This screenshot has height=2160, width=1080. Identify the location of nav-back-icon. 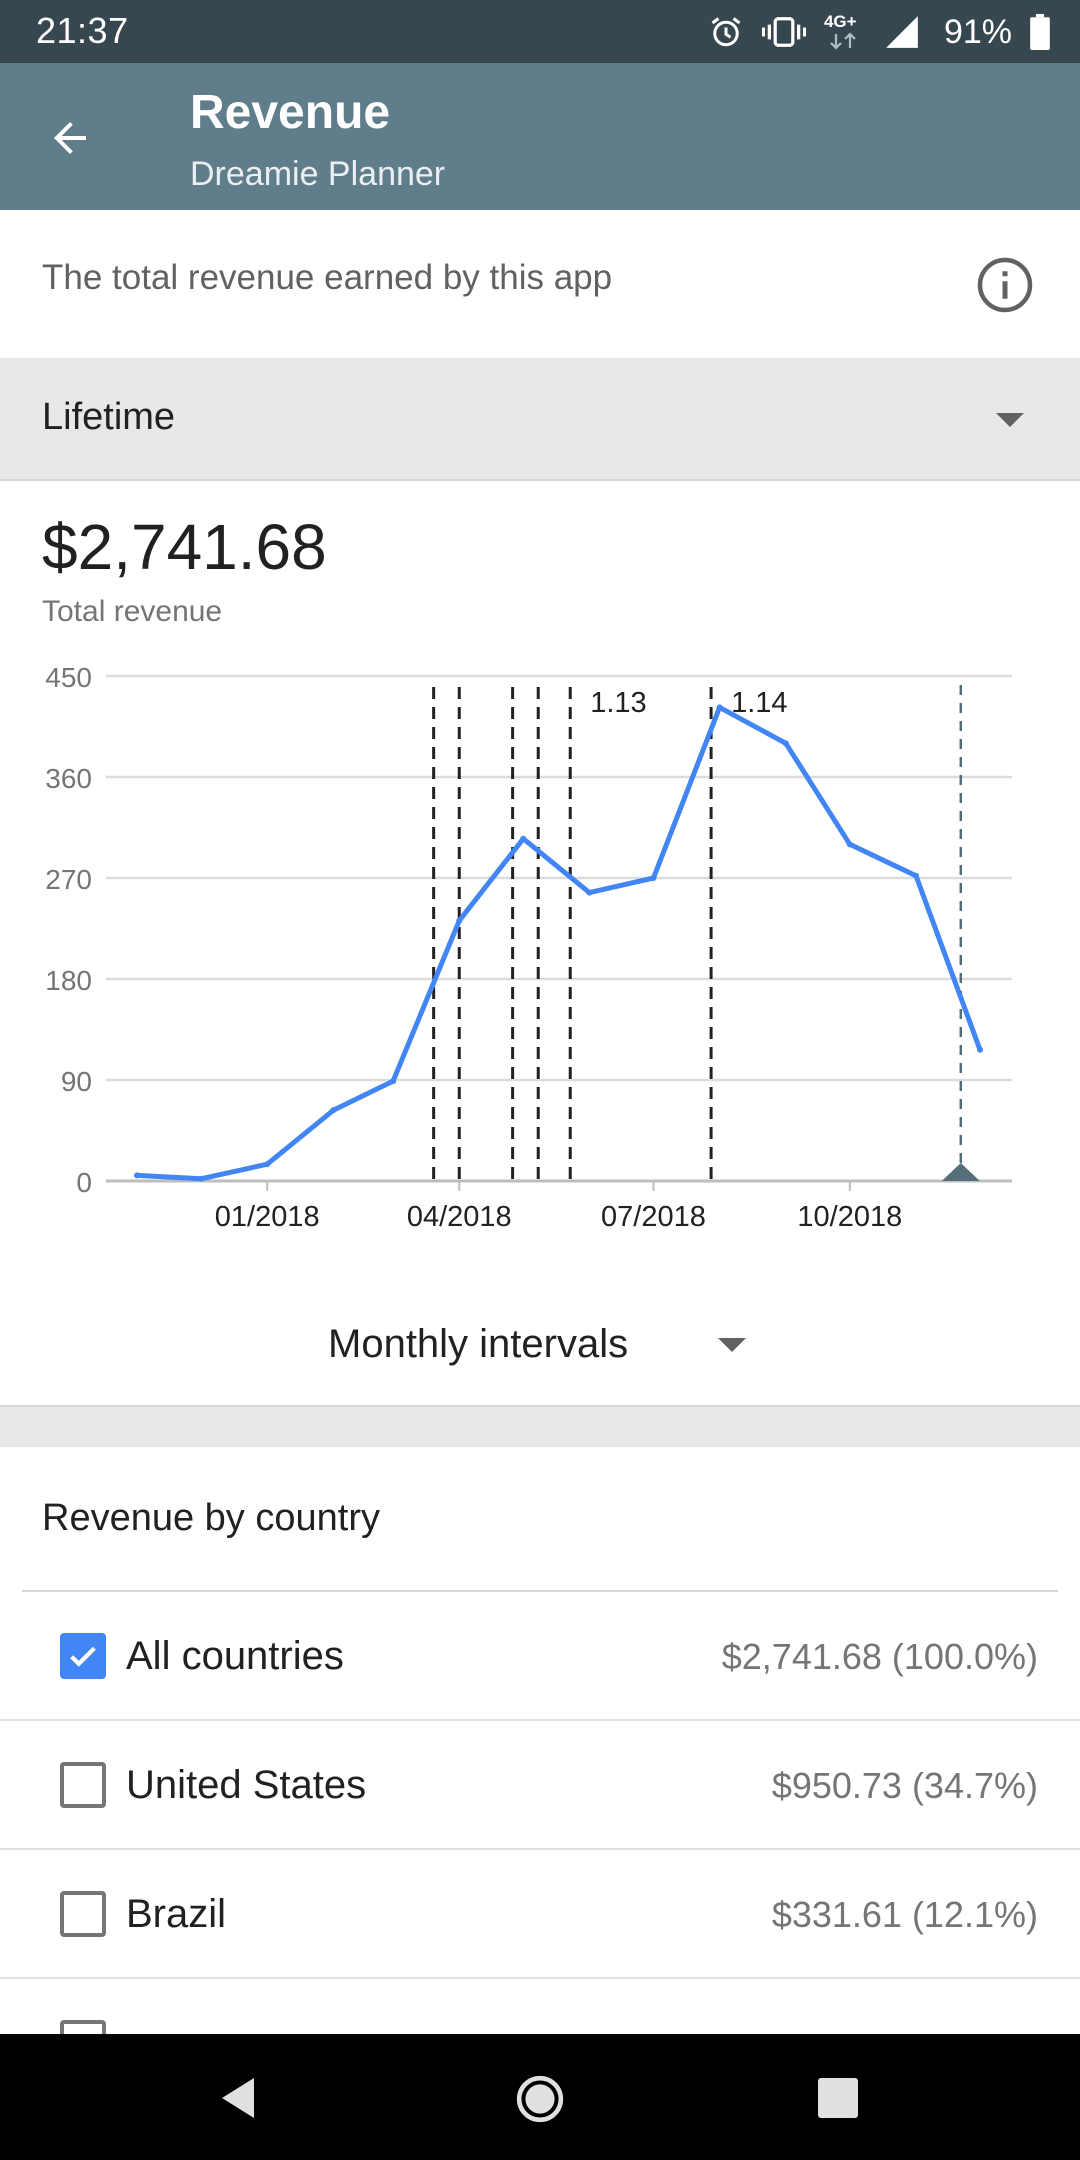
(238, 2098).